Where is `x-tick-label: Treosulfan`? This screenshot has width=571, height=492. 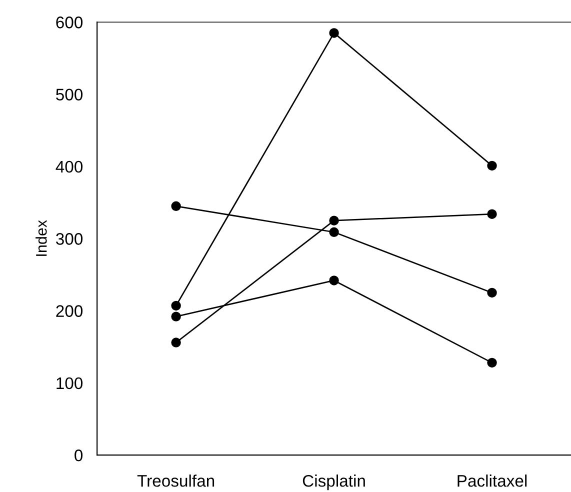 x-tick-label: Treosulfan is located at coordinates (175, 480).